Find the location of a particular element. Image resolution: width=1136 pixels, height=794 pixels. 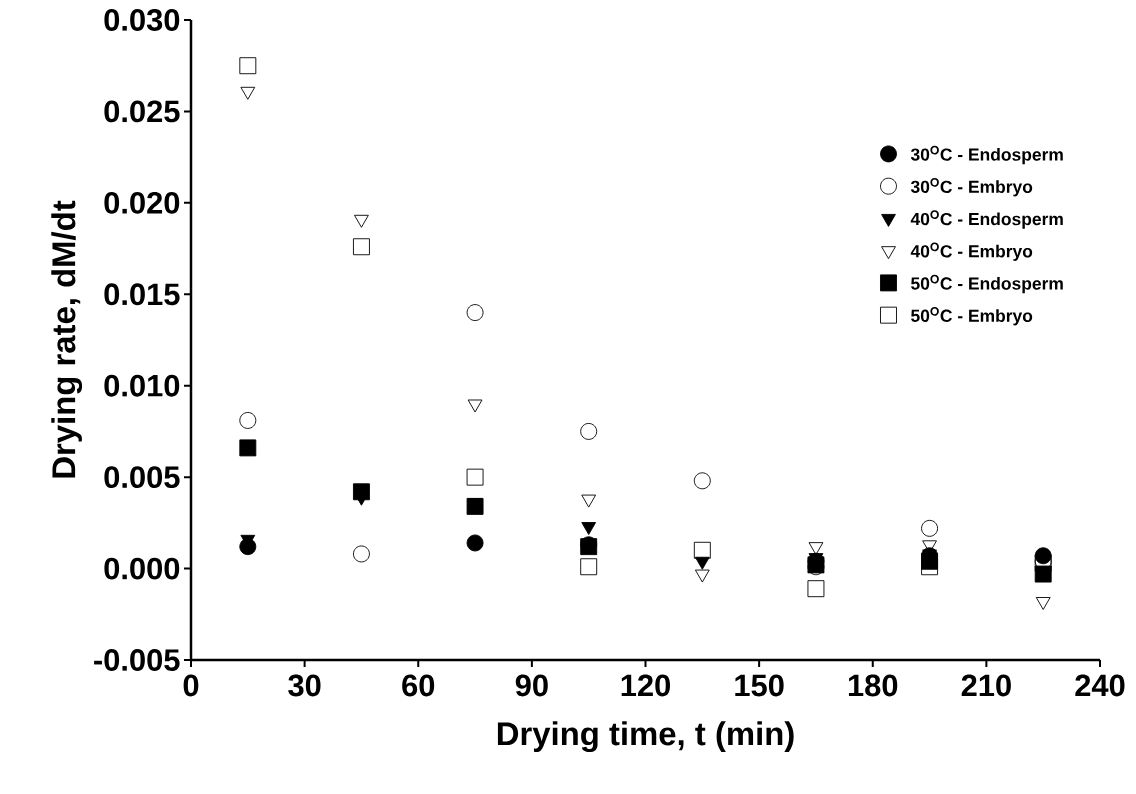

y-tick-label: 0.005 is located at coordinates (142, 477).